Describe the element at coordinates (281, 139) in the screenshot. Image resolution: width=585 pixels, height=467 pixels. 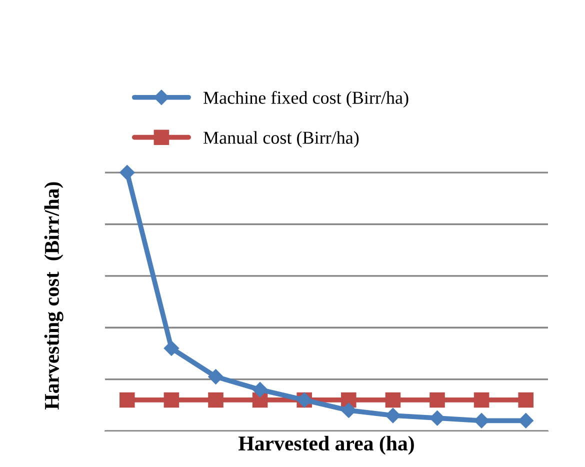
I see `legend-label: Manual cost (Birr/ha)` at that location.